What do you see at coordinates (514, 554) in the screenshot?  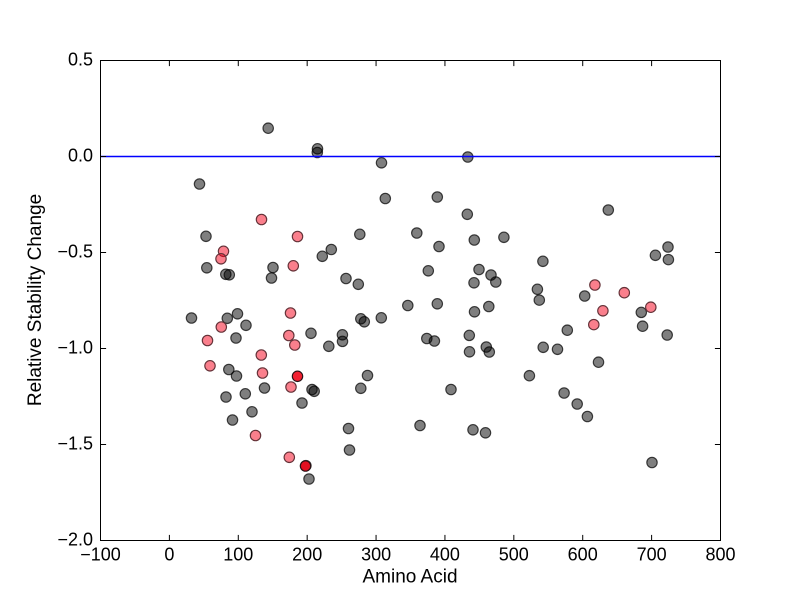 I see `svg-text: 500` at bounding box center [514, 554].